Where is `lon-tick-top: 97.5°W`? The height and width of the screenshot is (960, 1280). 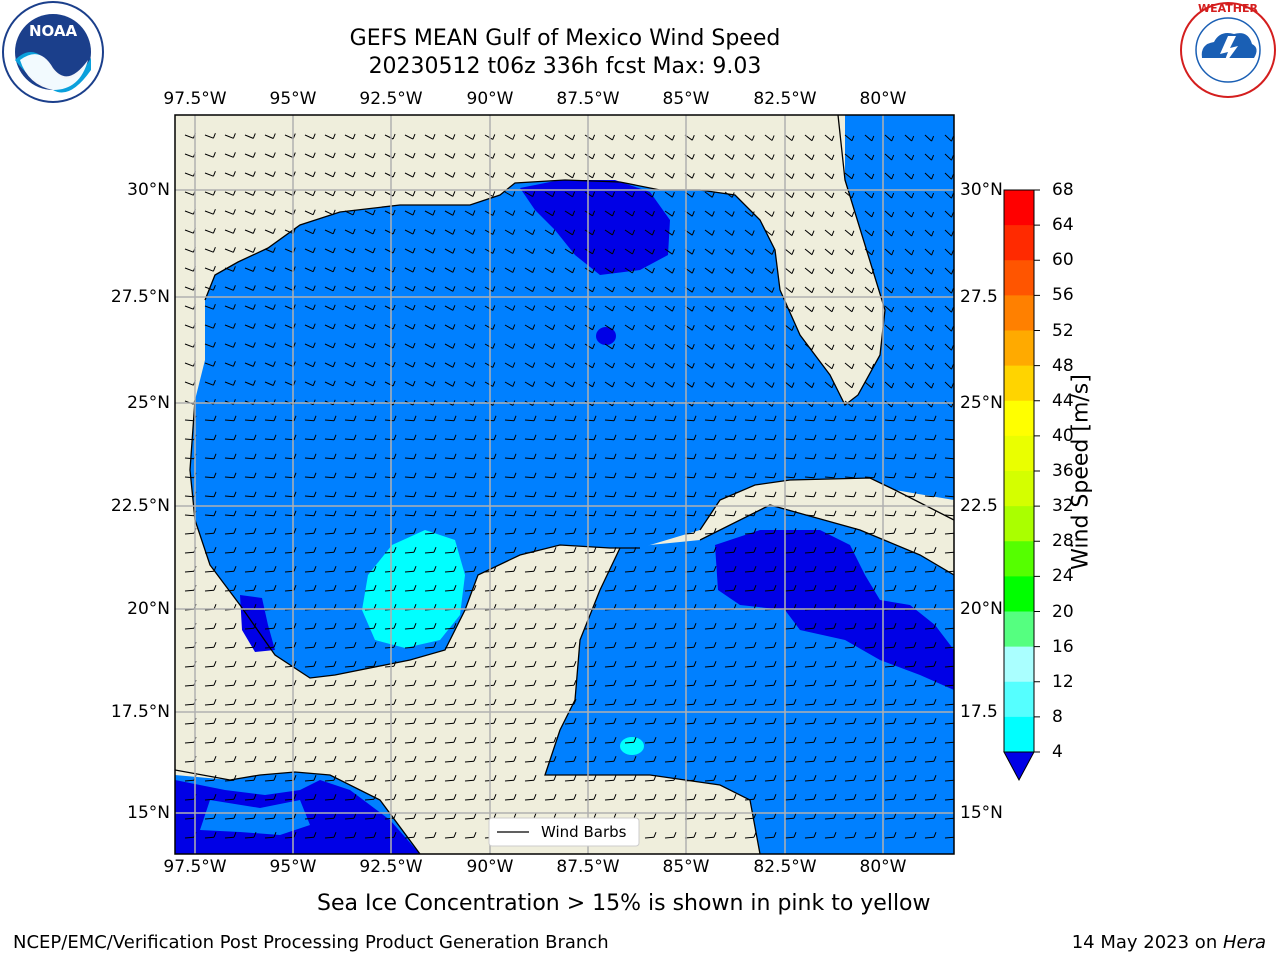 lon-tick-top: 97.5°W is located at coordinates (195, 99).